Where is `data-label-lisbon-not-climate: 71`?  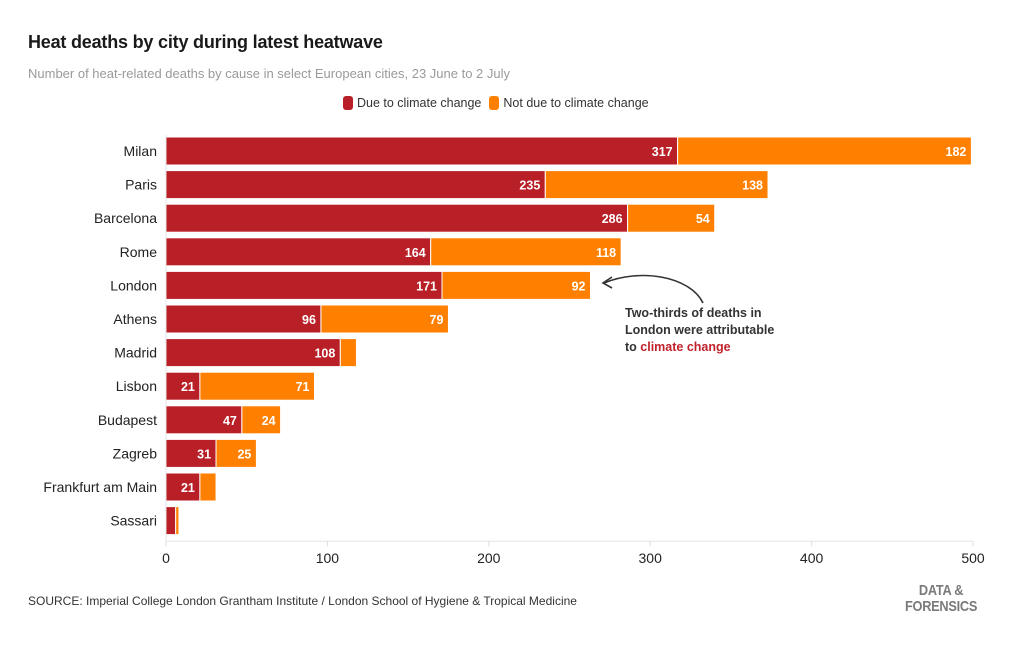 data-label-lisbon-not-climate: 71 is located at coordinates (303, 387).